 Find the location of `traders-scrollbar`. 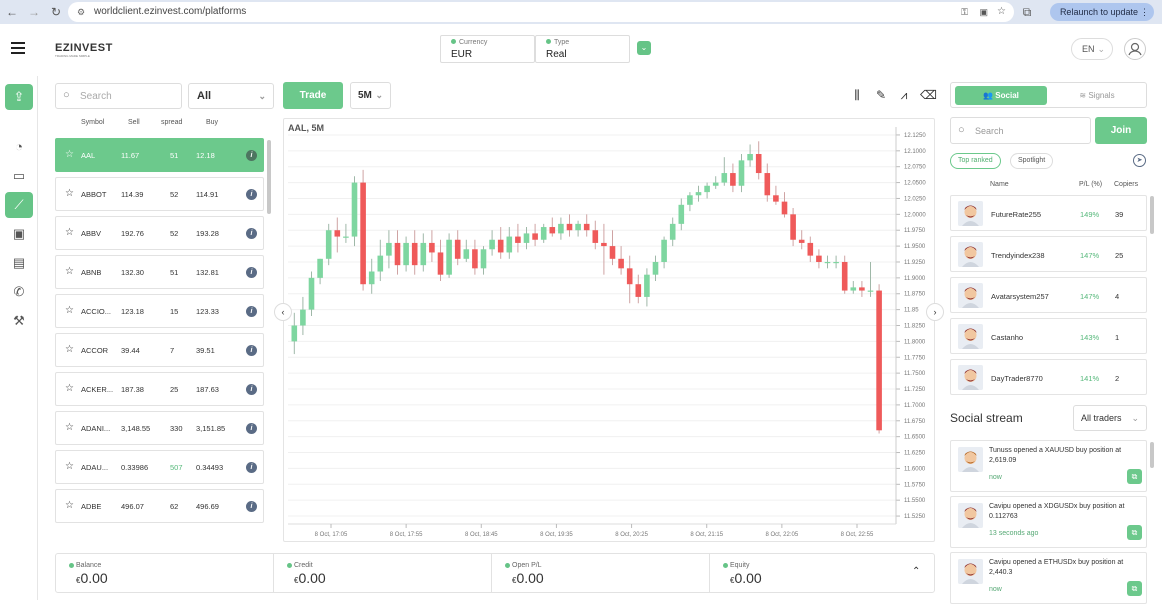

traders-scrollbar is located at coordinates (1152, 215).